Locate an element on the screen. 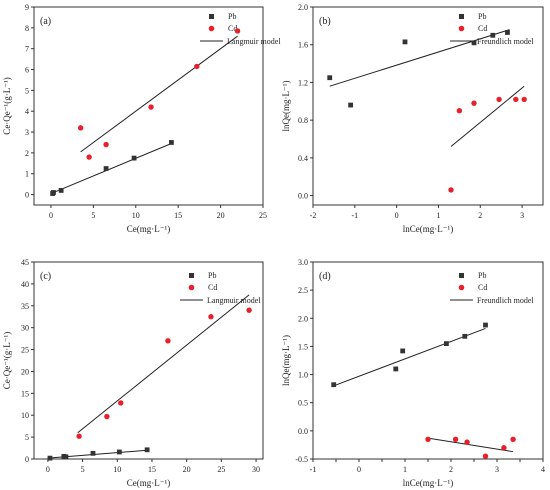 This screenshot has height=490, width=550. y-axis-label: Ce·Qe⁻¹(g·L⁻¹) is located at coordinates (7, 105).